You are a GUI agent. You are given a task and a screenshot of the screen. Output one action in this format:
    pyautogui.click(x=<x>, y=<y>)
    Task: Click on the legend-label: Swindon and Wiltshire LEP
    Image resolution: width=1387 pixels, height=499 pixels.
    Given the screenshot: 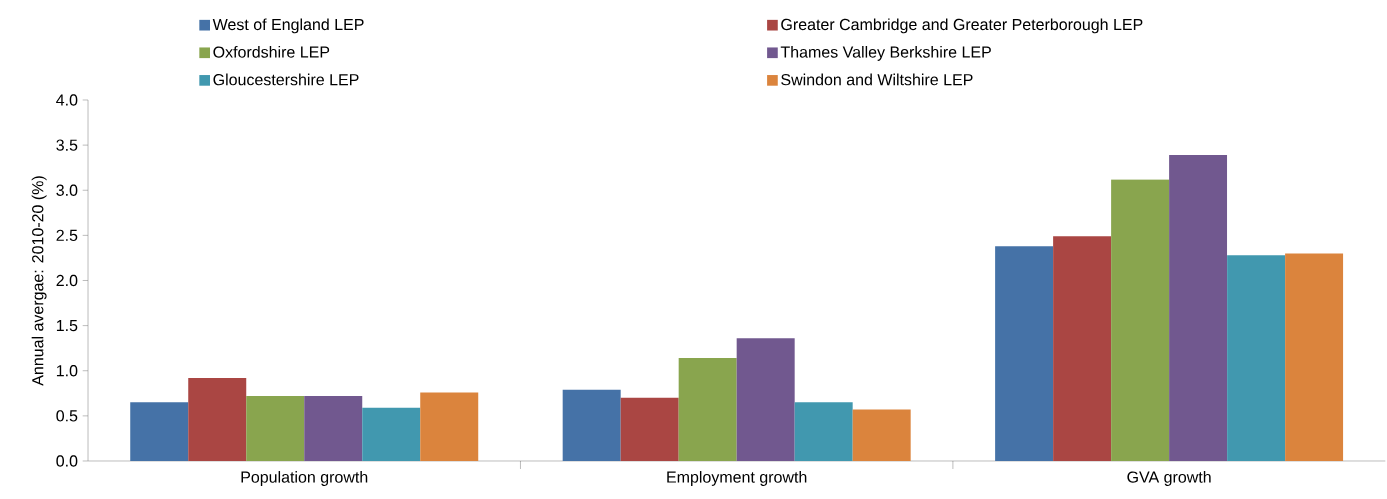 What is the action you would take?
    pyautogui.click(x=877, y=79)
    